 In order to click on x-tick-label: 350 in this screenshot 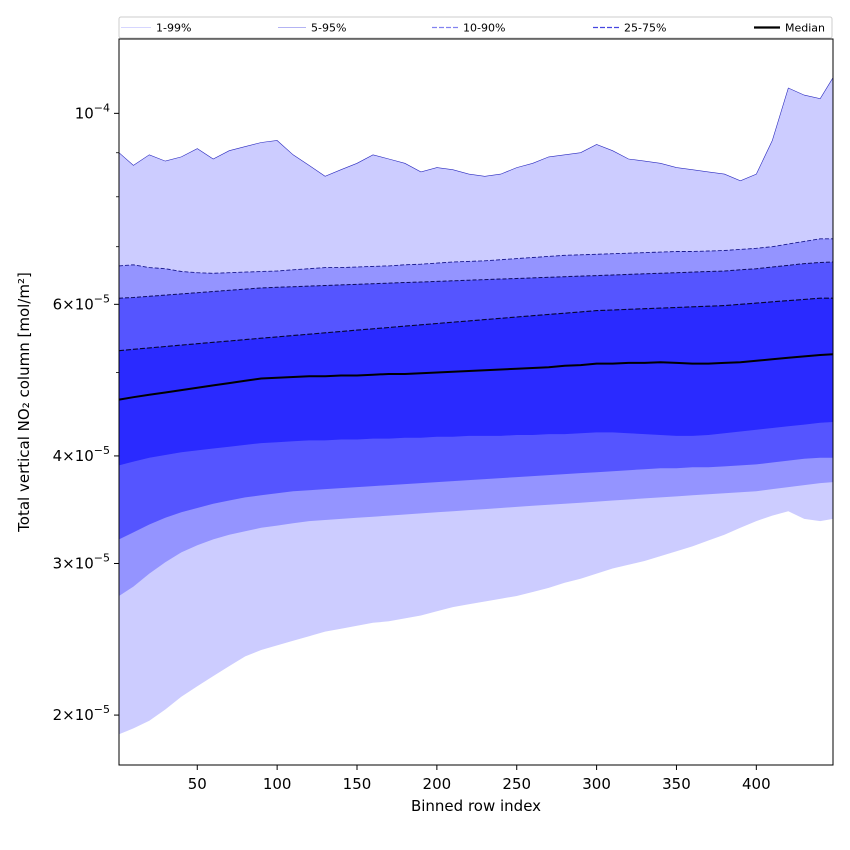, I will do `click(676, 784)`.